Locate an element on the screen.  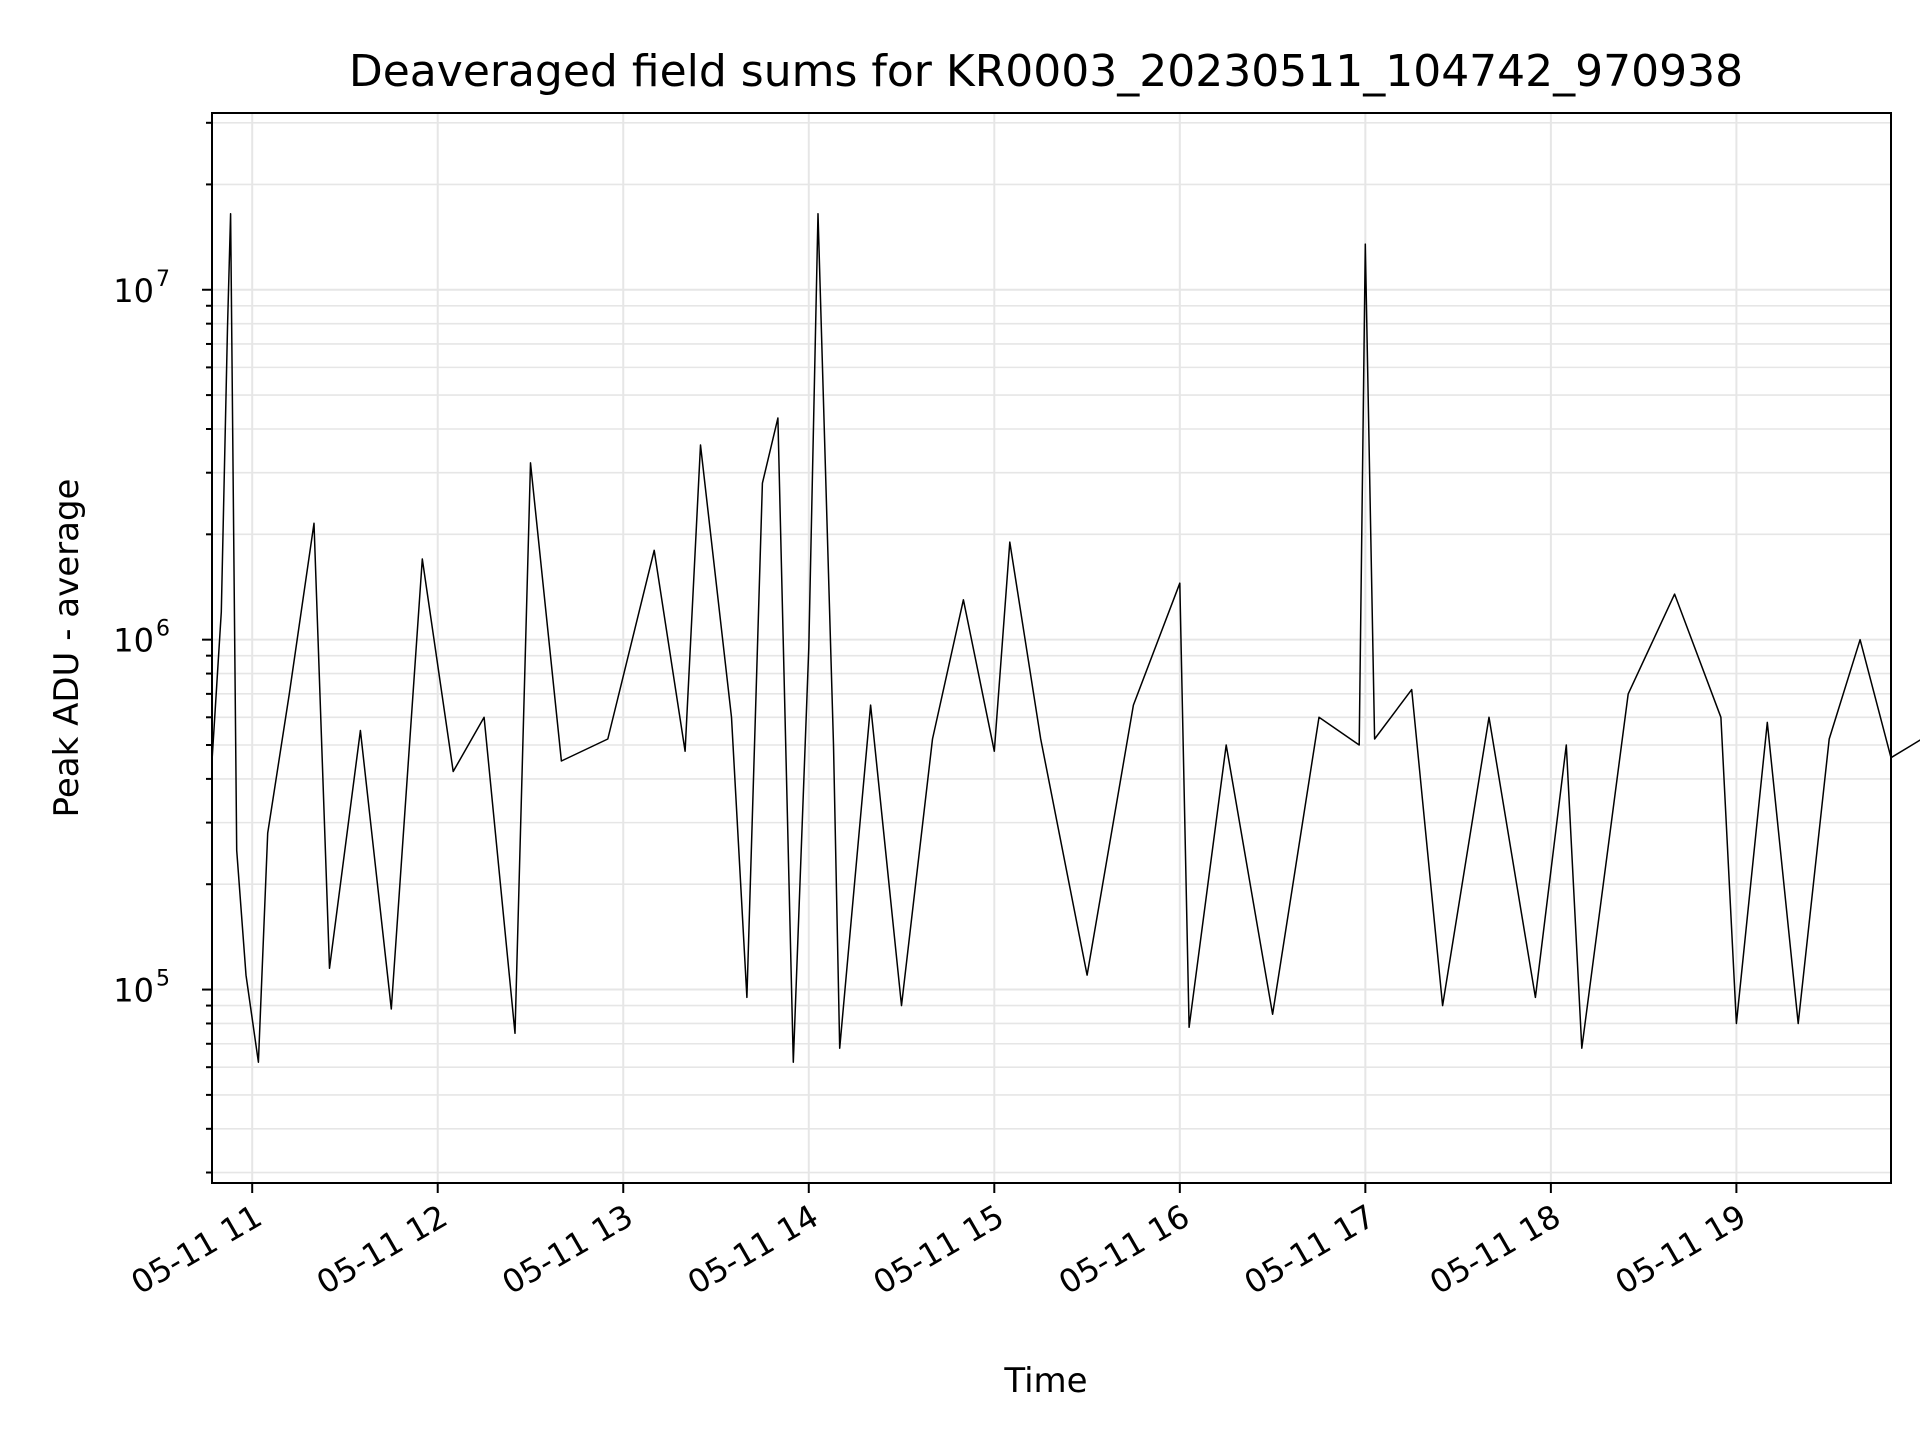
x-axis-label: Time is located at coordinates (1045, 1381).